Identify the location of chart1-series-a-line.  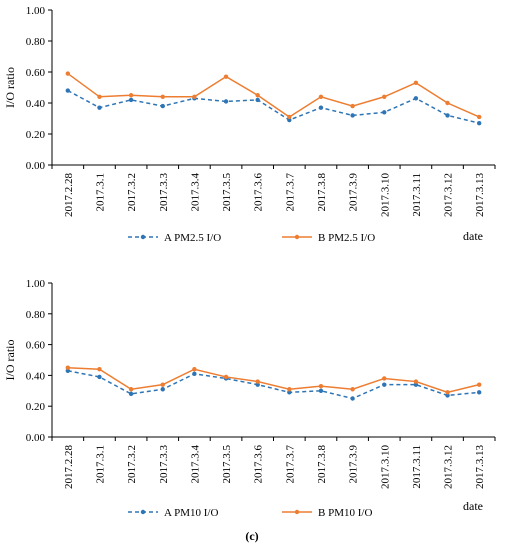
(273, 106).